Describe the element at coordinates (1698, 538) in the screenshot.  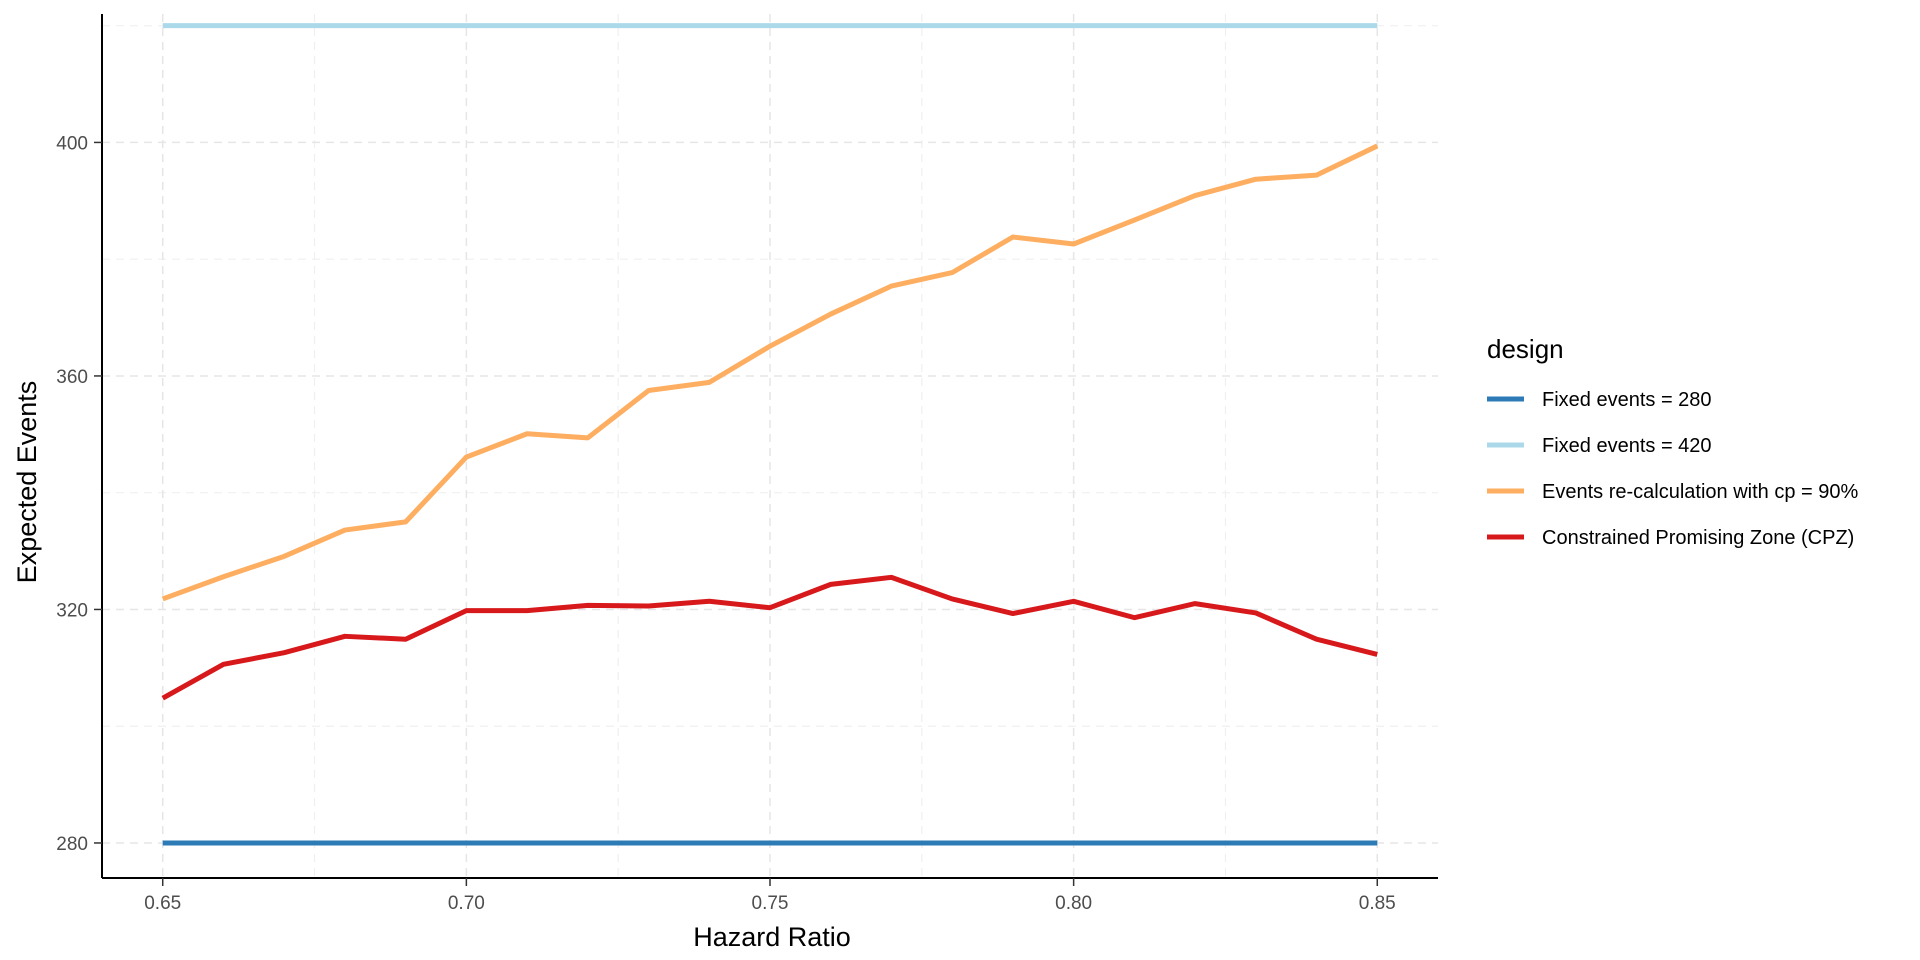
I see `legend-label: Constrained Promising Zone (CPZ)` at that location.